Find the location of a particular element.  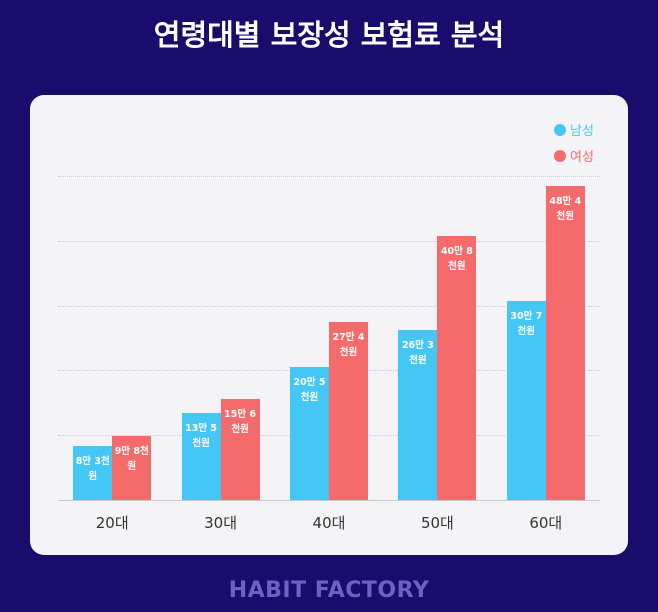

chart-title: 연령대별 보장성 보험료 분석 is located at coordinates (329, 35).